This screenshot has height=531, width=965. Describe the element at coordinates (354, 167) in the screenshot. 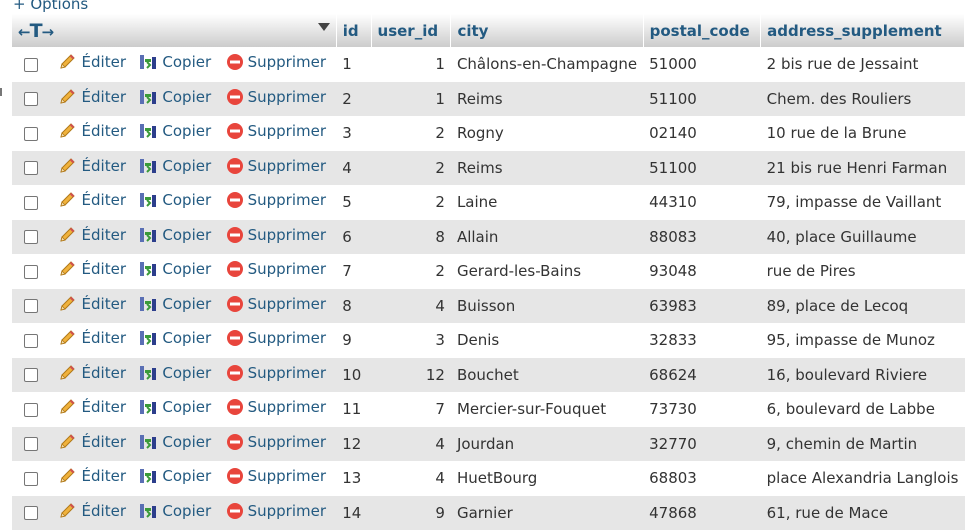

I see `cell-id: 4` at that location.